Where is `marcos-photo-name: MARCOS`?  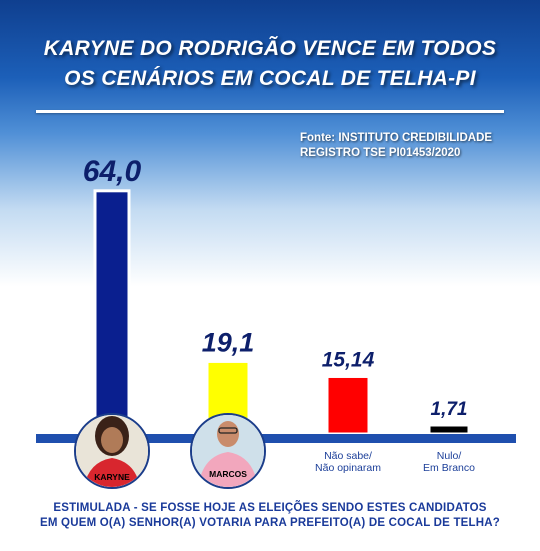 marcos-photo-name: MARCOS is located at coordinates (228, 474).